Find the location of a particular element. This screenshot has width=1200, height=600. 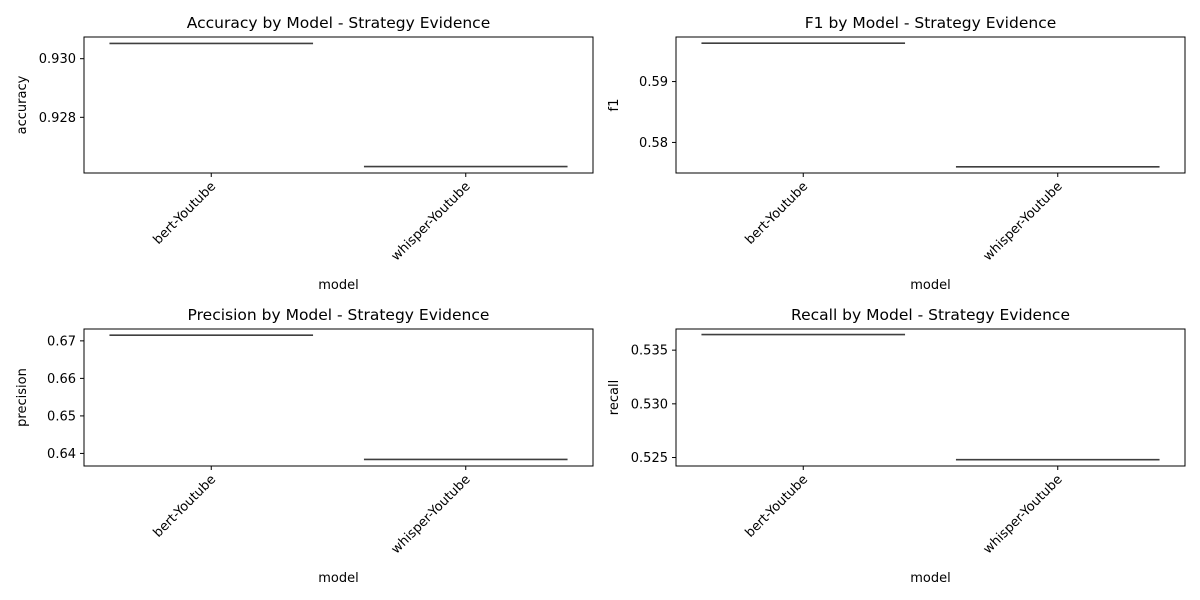

subplot-title: F1 by Model - Strategy Evidence is located at coordinates (931, 23).